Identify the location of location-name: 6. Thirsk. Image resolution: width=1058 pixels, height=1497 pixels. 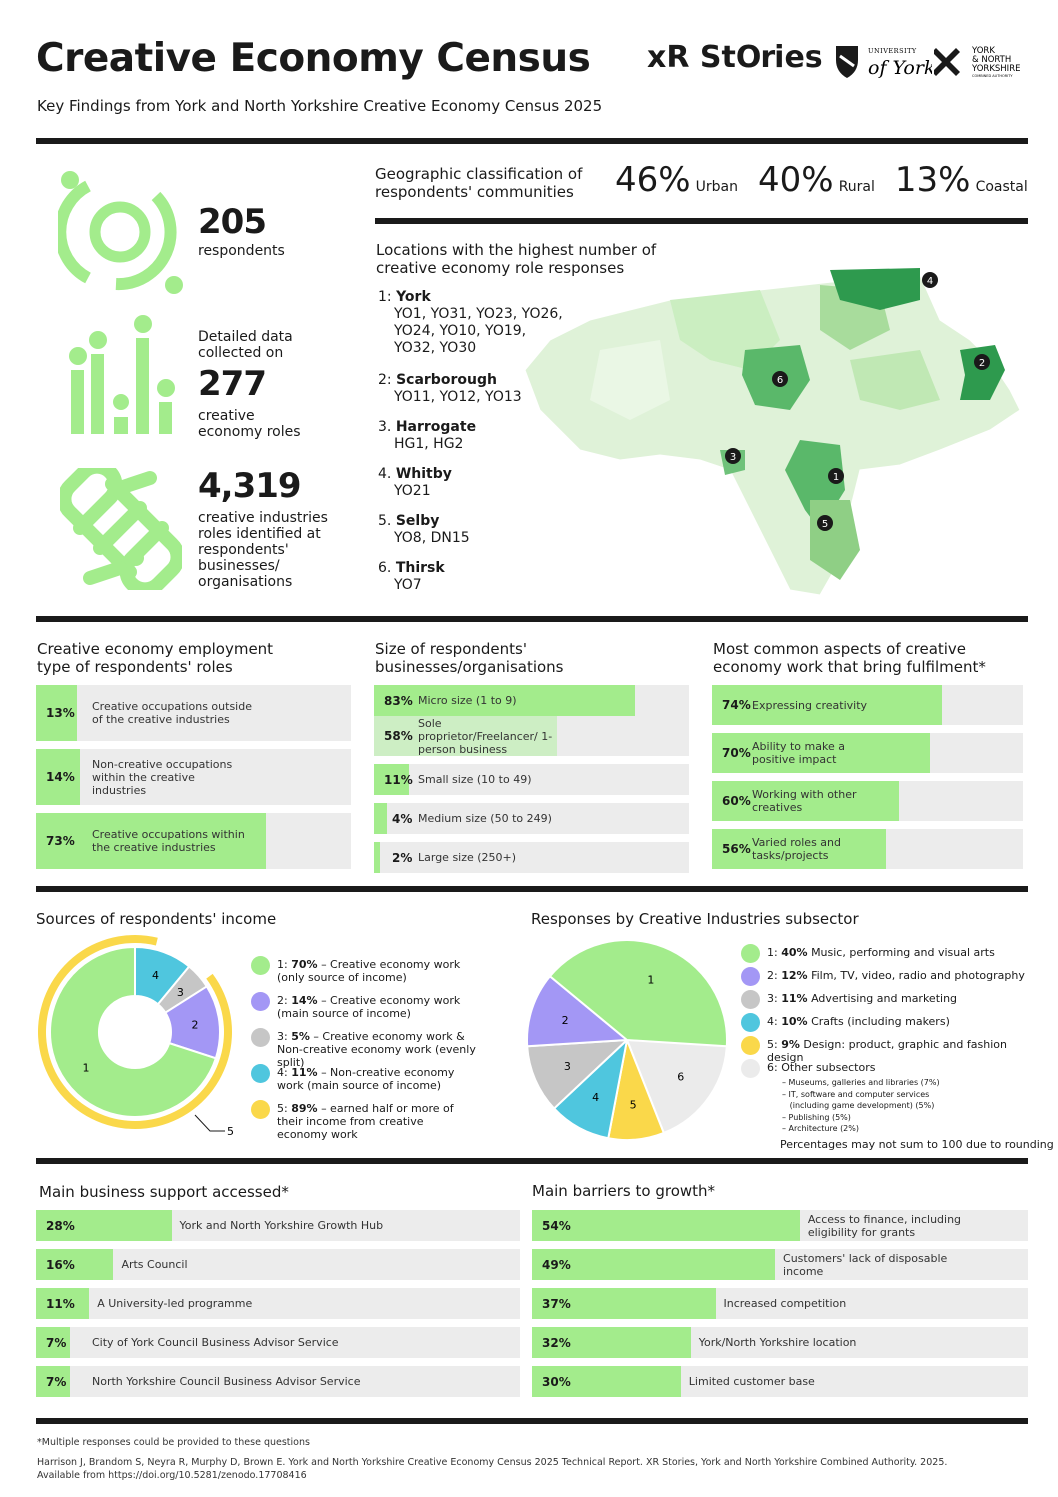
(411, 568).